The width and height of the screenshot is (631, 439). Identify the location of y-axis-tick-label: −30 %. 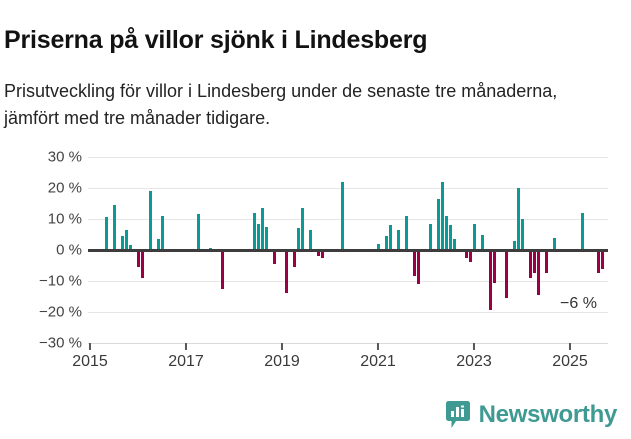
(60, 343).